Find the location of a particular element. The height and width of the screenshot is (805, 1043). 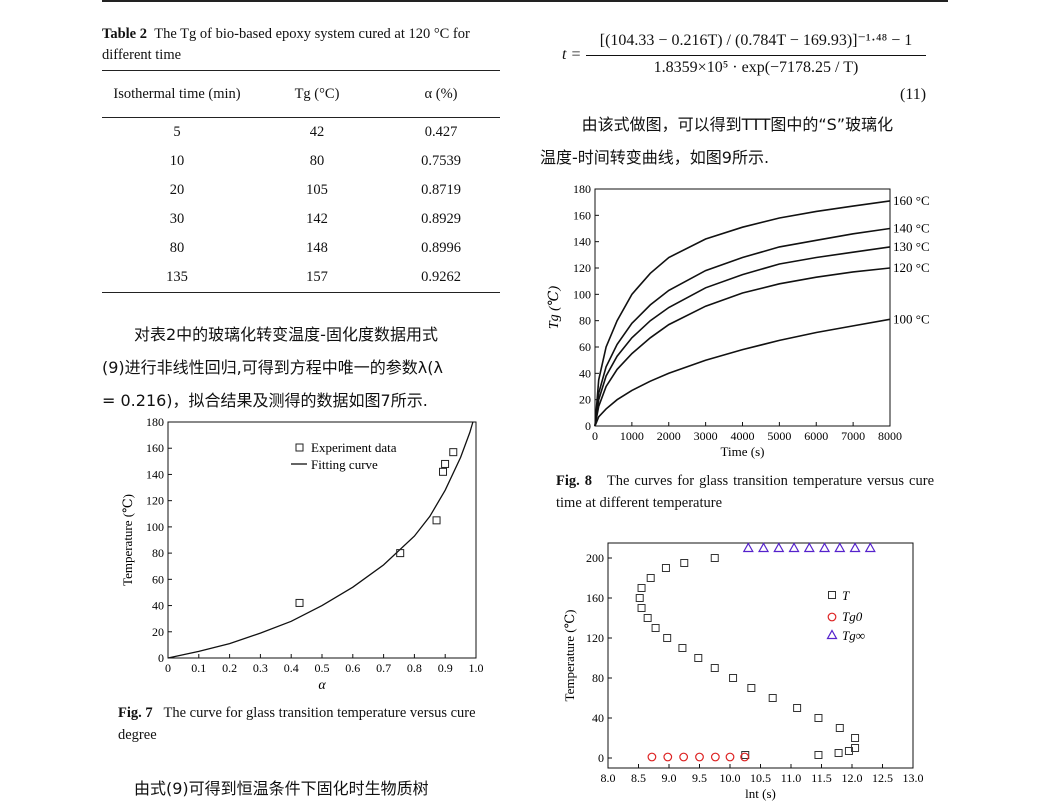

table-row: 80 148 0.8996 is located at coordinates (301, 248).